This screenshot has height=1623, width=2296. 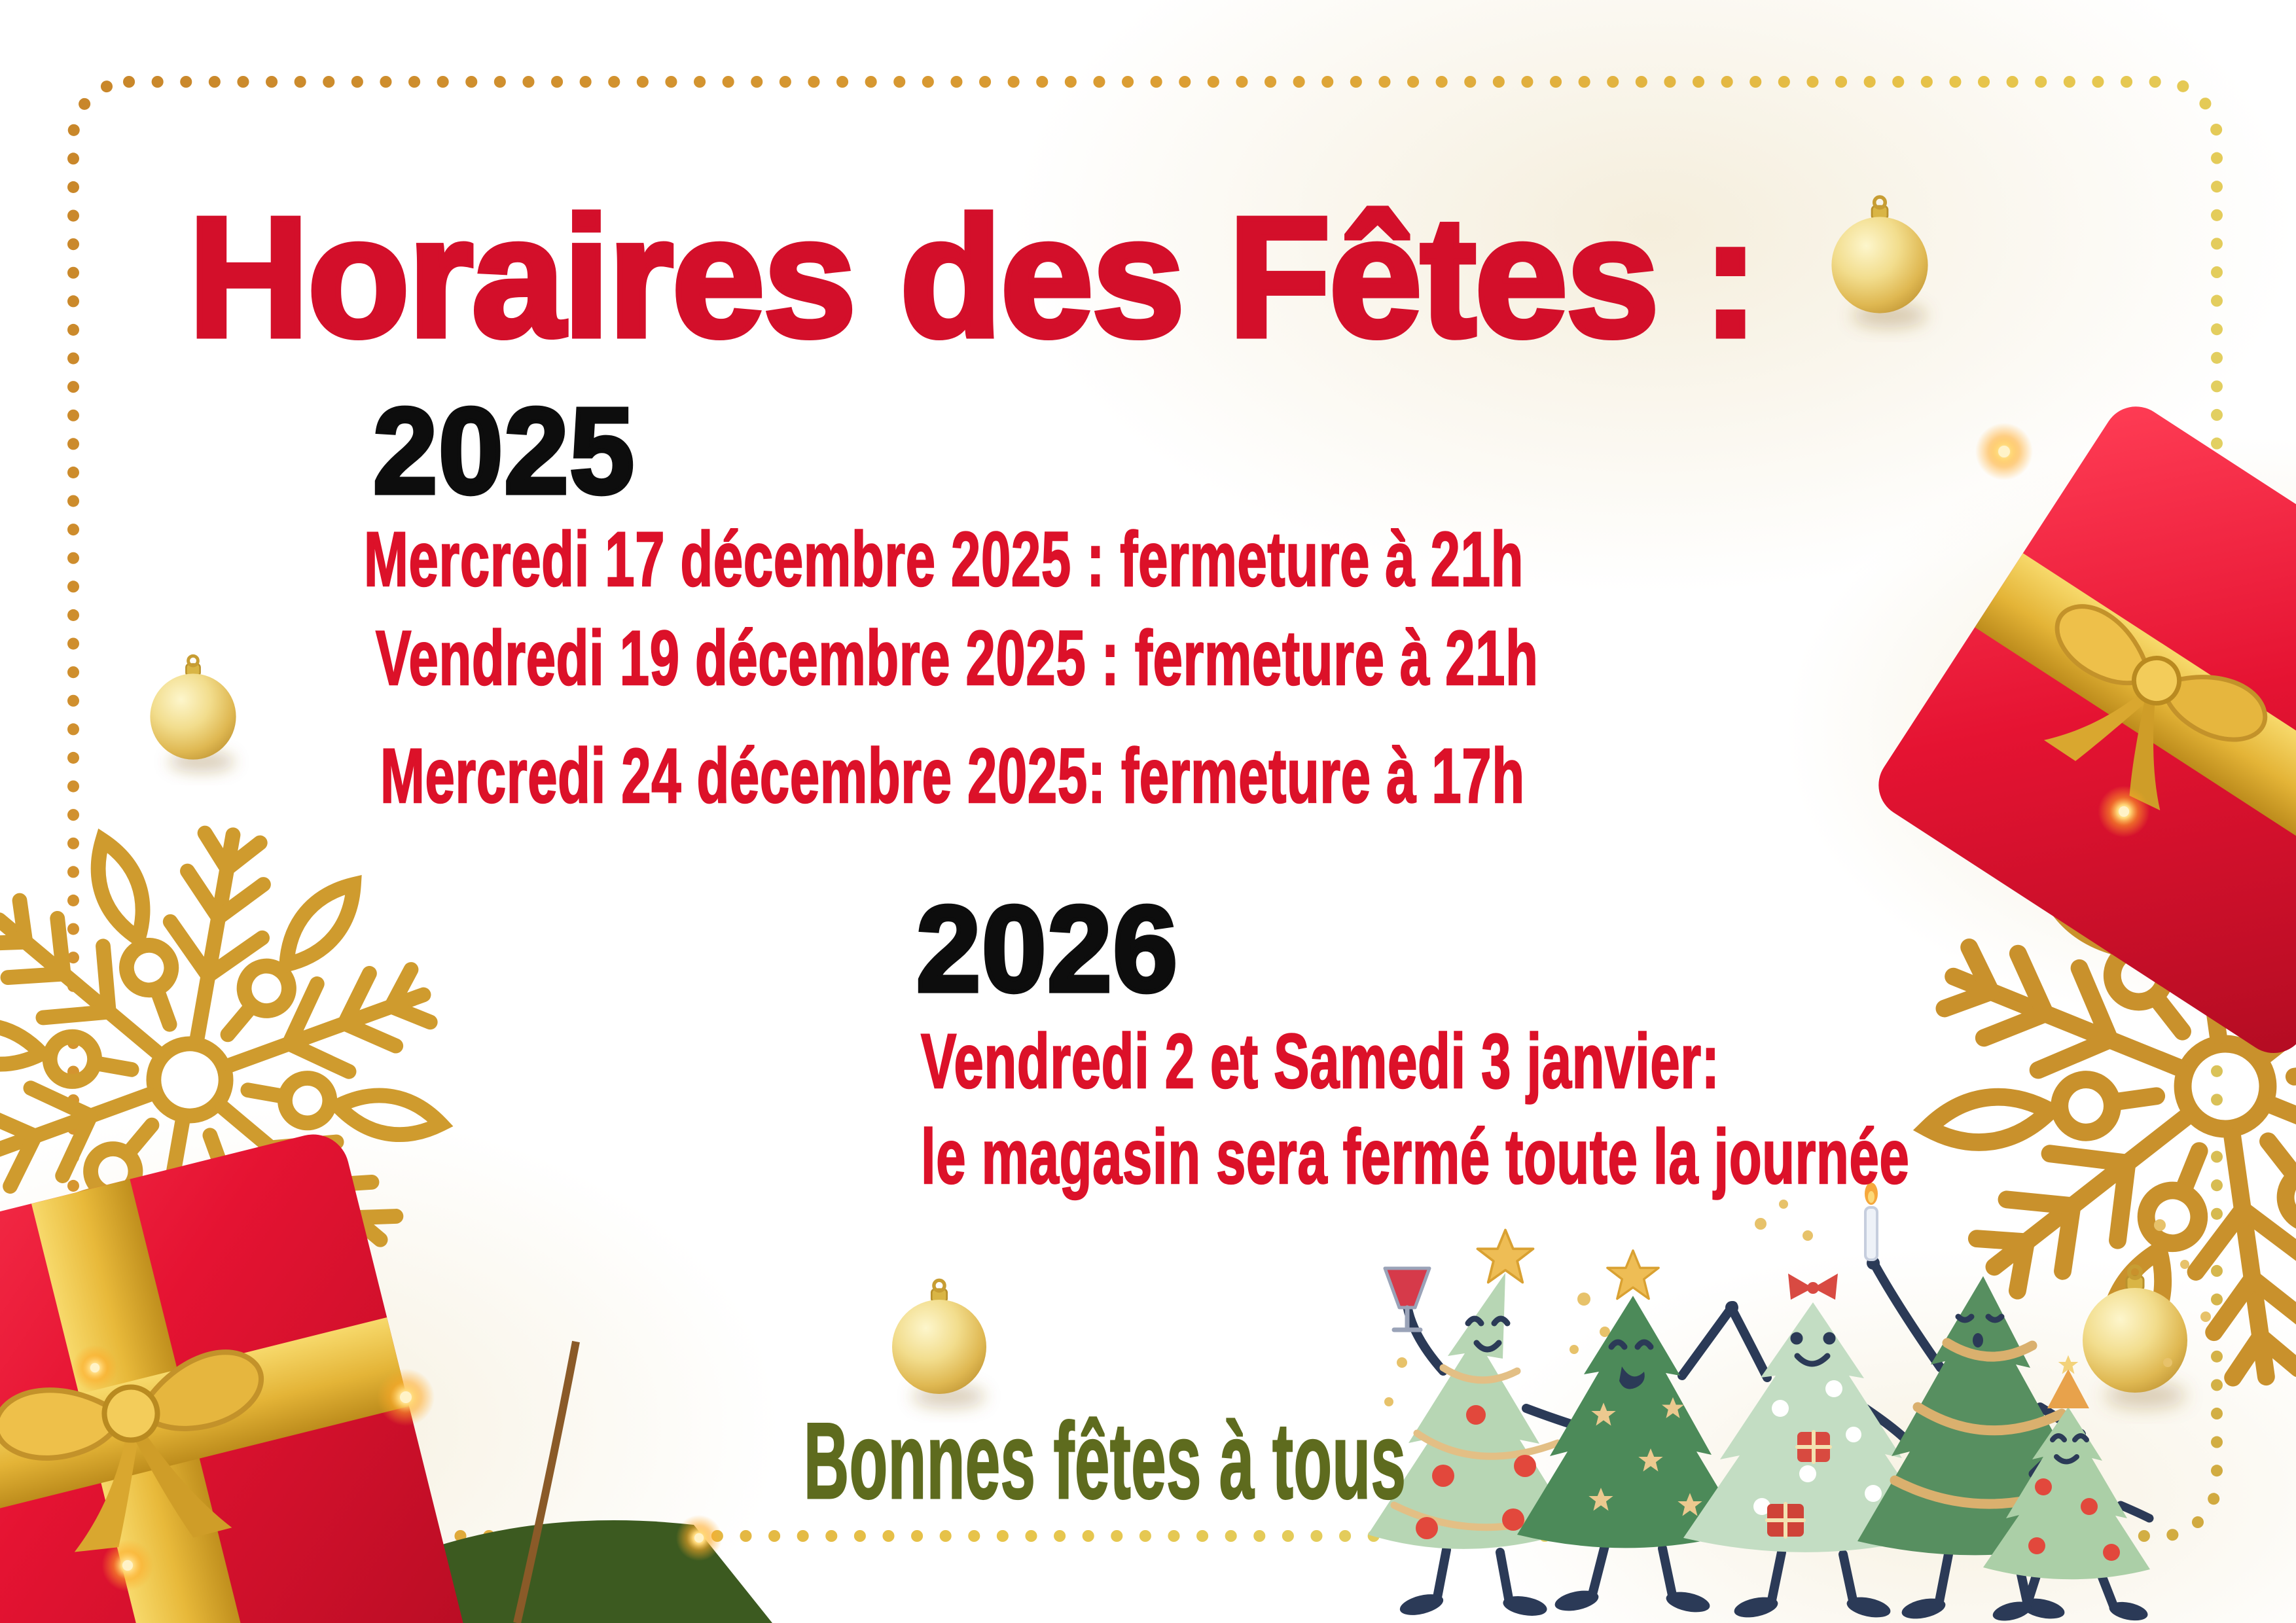 I want to click on bauble-icon-top-right, so click(x=1879, y=262).